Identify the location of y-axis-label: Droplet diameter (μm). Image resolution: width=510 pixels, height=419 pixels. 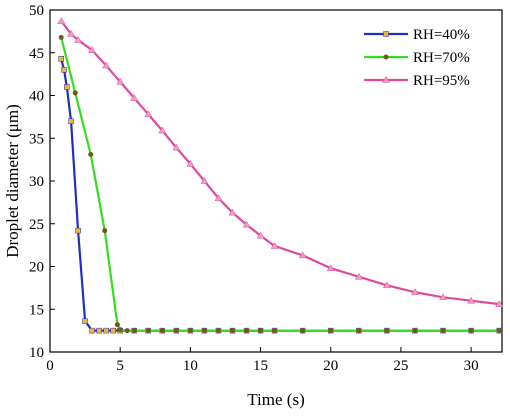
(12, 181).